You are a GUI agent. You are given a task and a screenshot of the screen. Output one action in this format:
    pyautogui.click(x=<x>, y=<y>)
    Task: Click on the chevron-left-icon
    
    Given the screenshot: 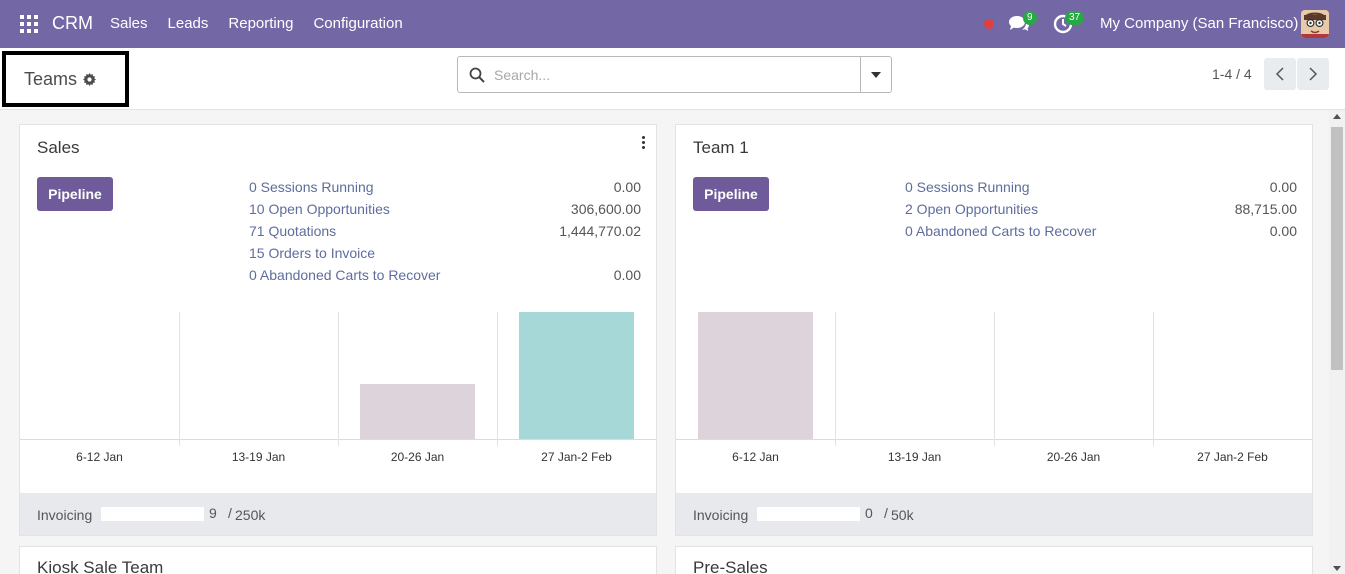 What is the action you would take?
    pyautogui.click(x=1279, y=74)
    